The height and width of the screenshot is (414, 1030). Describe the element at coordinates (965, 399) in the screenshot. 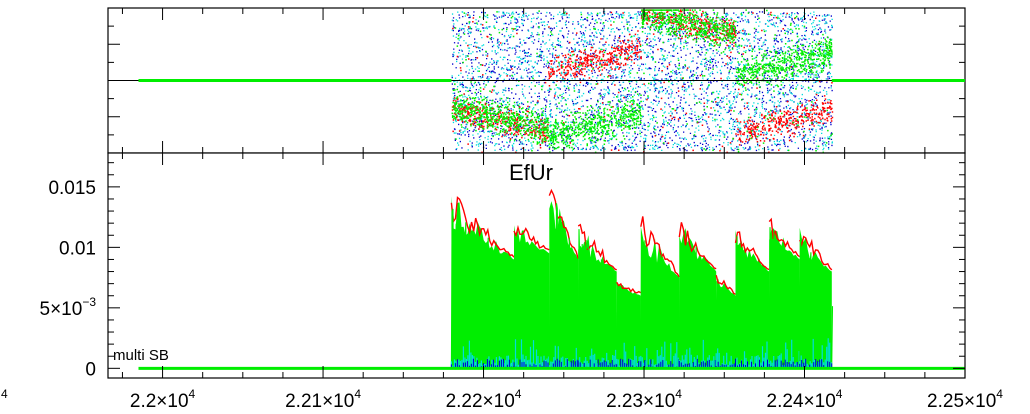

I see `x-tick-label: 2.25×10⁴` at that location.